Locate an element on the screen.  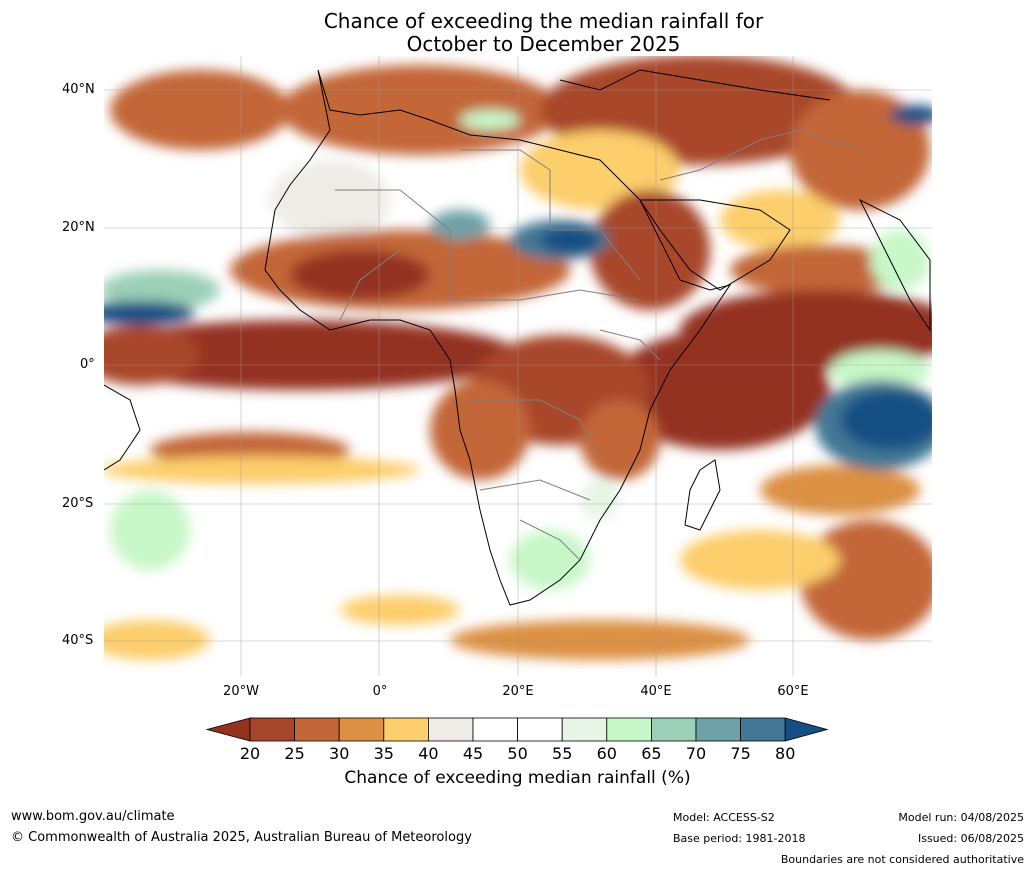
colorbar-tick-label: 70 is located at coordinates (696, 753).